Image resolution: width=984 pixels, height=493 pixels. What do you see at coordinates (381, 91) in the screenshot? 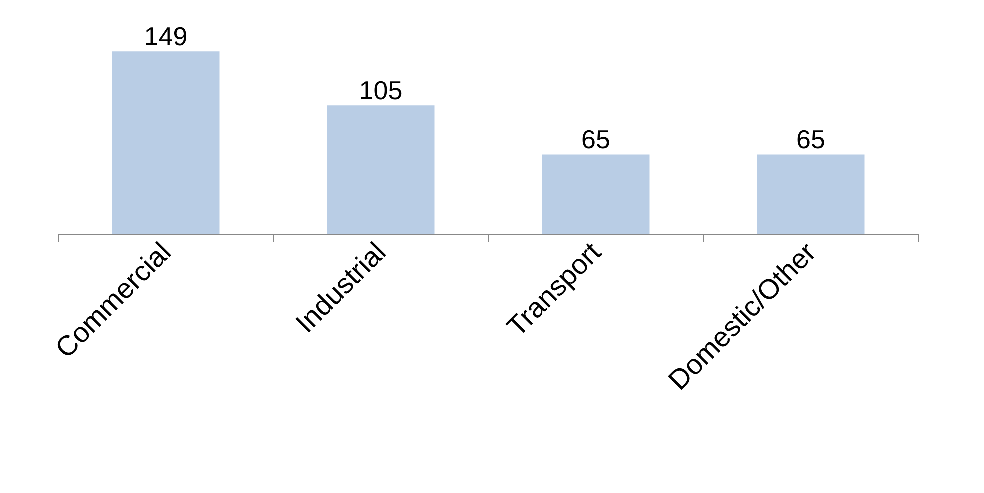
I see `data-label: 105` at bounding box center [381, 91].